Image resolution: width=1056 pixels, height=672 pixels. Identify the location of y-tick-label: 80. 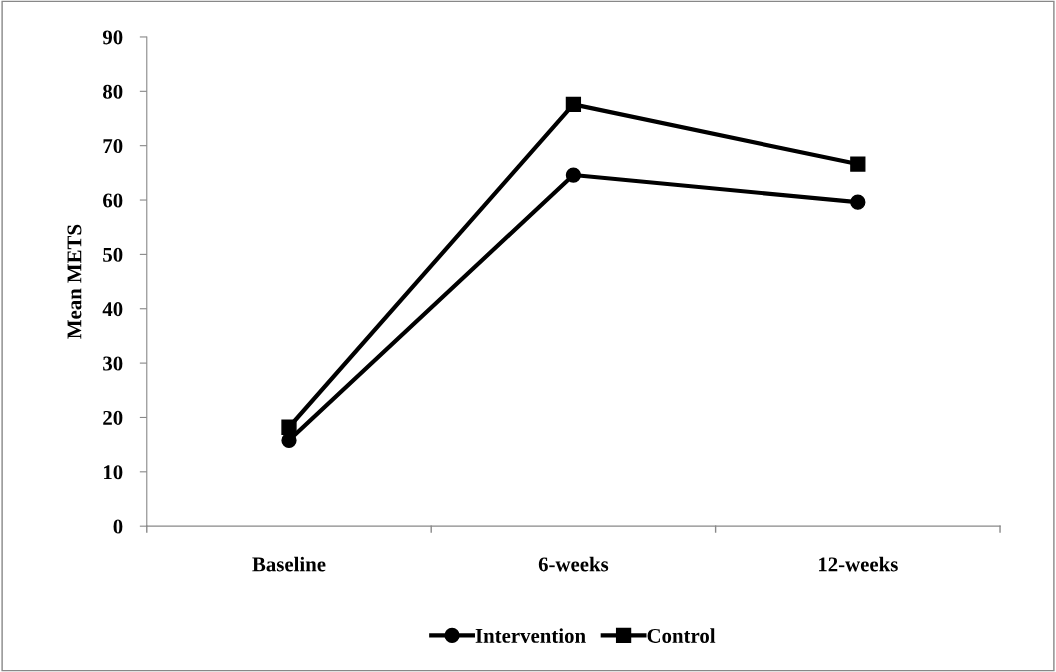
(113, 91).